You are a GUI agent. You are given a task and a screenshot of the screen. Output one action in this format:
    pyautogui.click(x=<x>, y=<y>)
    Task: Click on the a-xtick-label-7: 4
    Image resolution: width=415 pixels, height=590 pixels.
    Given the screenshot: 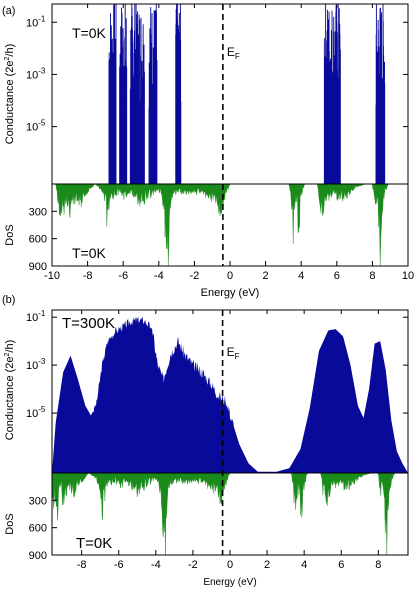 What is the action you would take?
    pyautogui.click(x=301, y=276)
    